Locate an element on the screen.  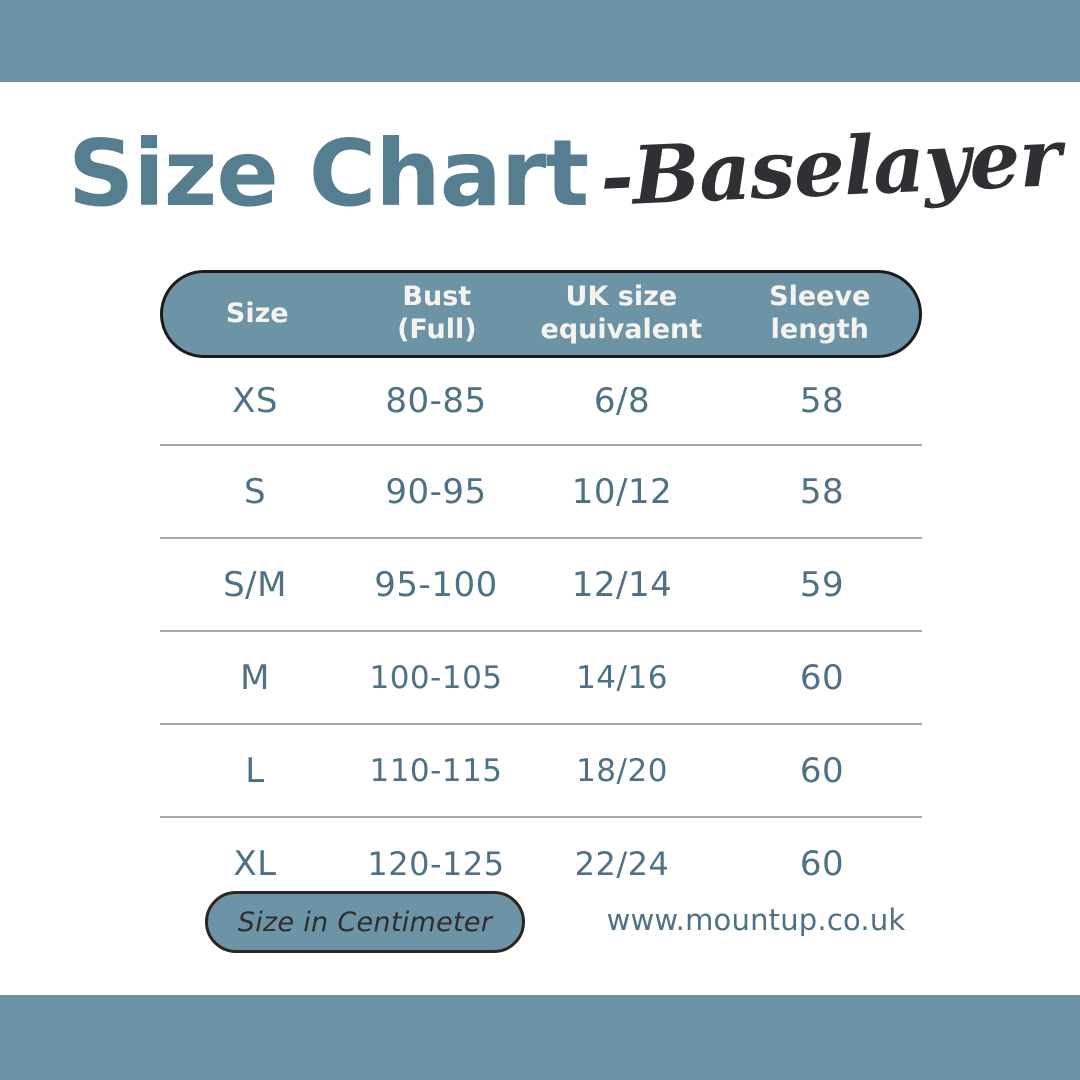
table-row: S 90-95 10/12 58 is located at coordinates (541, 490).